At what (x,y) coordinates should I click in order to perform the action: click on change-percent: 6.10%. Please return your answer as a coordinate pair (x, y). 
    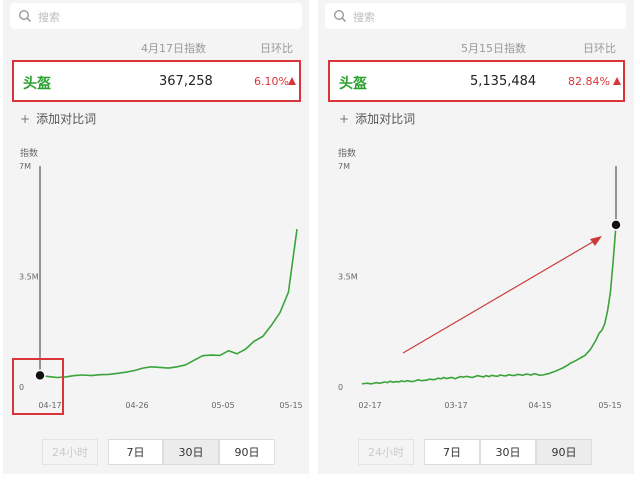
    Looking at the image, I should click on (271, 81).